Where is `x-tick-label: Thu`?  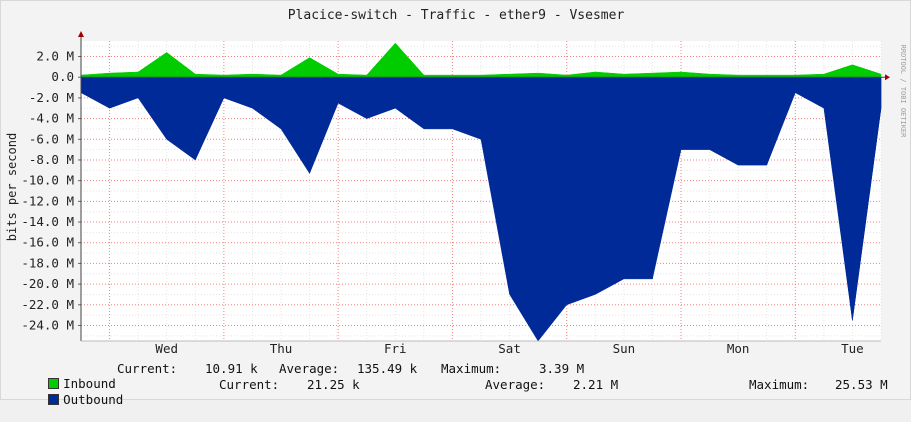
x-tick-label: Thu is located at coordinates (281, 348).